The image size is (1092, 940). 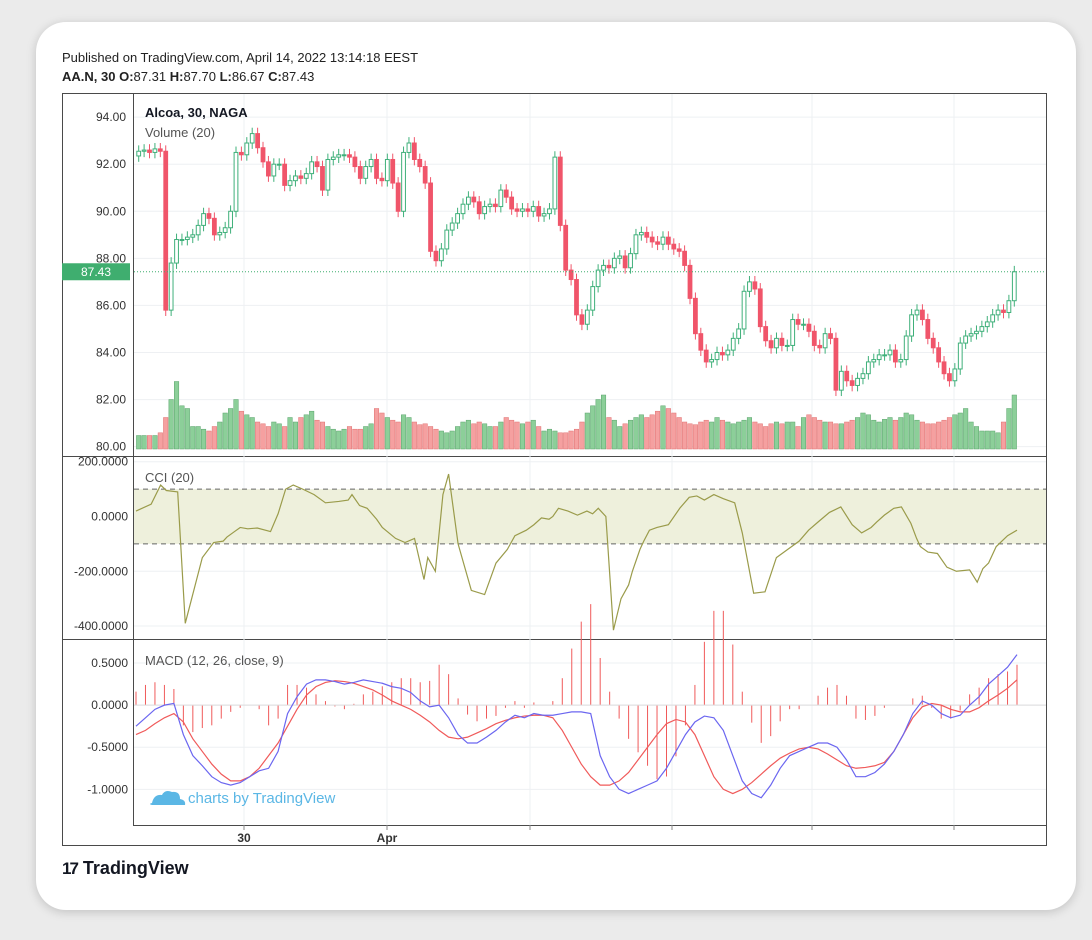 I want to click on price-pane-title: Alcoa, 30, NAGA, so click(x=196, y=112).